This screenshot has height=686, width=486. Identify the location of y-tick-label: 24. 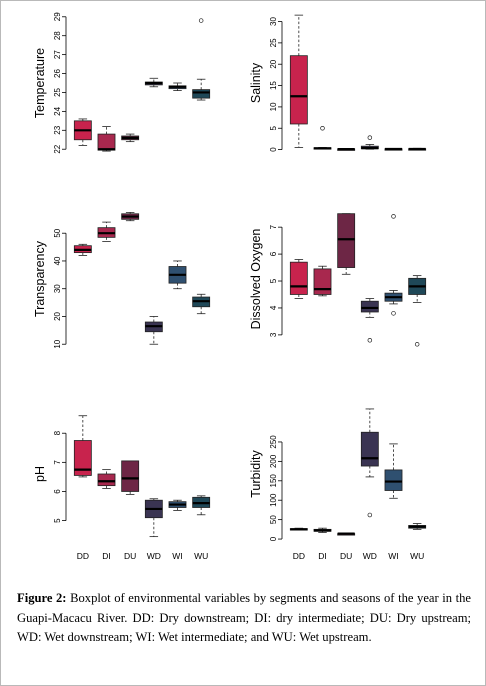
(57, 110).